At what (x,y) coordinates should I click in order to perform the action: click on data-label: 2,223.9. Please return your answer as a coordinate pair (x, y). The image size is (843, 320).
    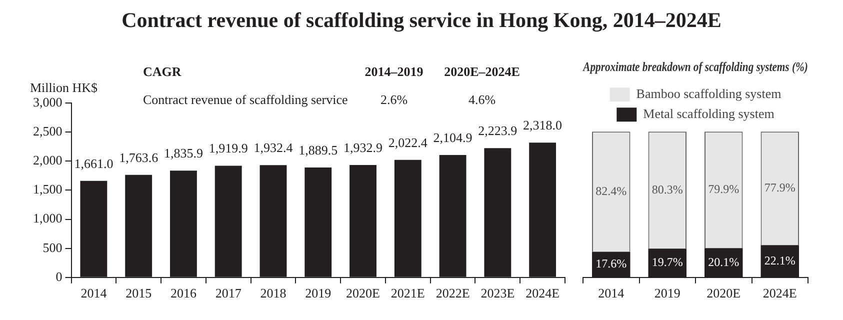
    Looking at the image, I should click on (498, 130).